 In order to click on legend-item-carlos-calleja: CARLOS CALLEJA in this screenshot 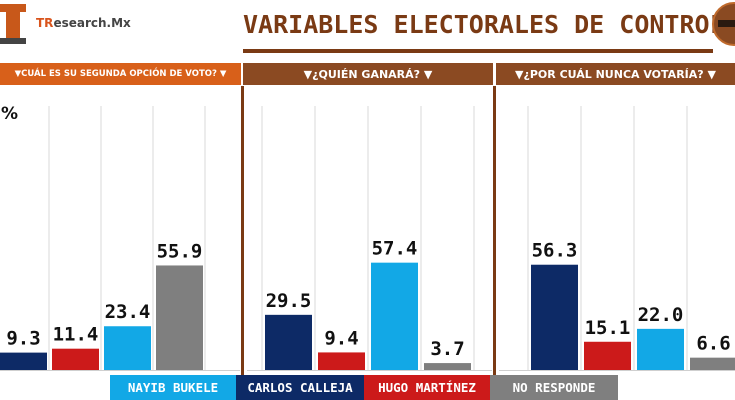, I will do `click(300, 387)`.